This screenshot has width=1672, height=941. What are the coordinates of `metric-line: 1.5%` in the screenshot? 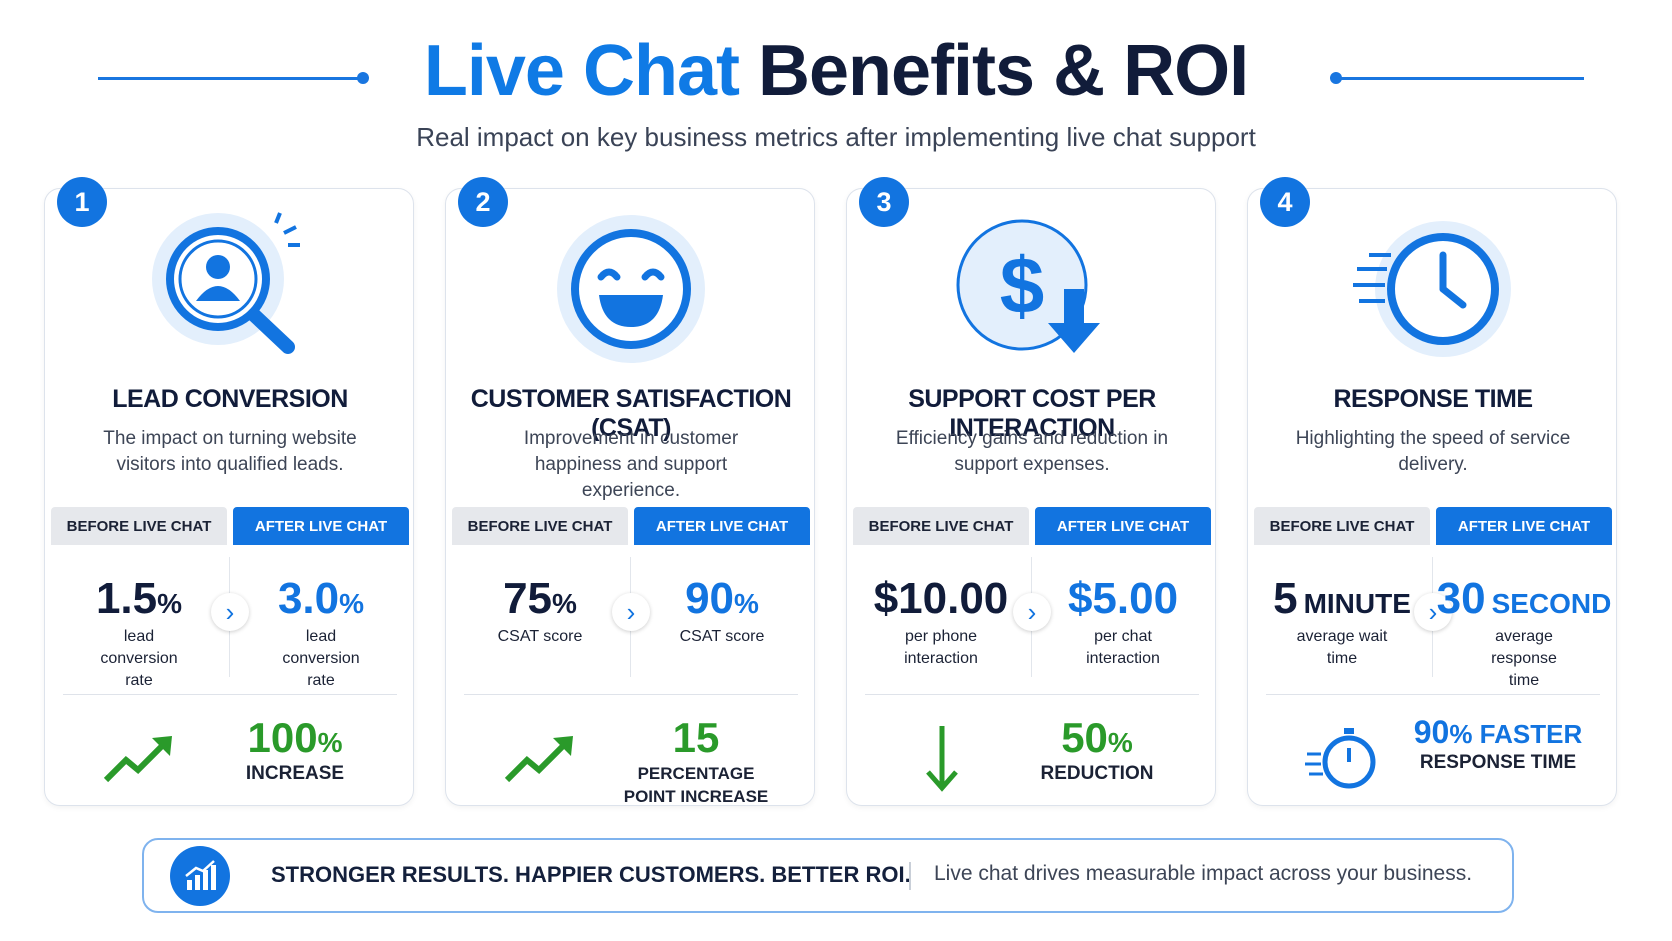 It's located at (139, 599).